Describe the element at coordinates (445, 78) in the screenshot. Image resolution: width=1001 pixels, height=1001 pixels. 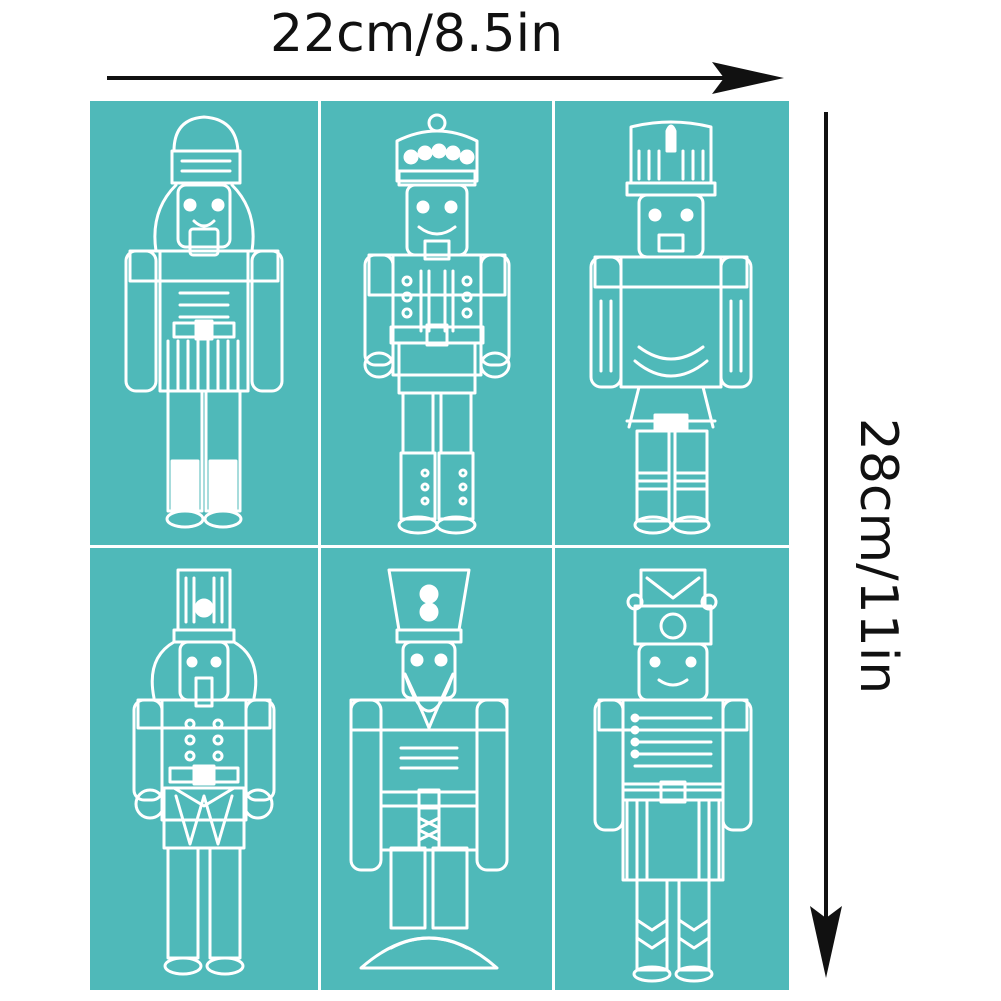
I see `width-arrow` at that location.